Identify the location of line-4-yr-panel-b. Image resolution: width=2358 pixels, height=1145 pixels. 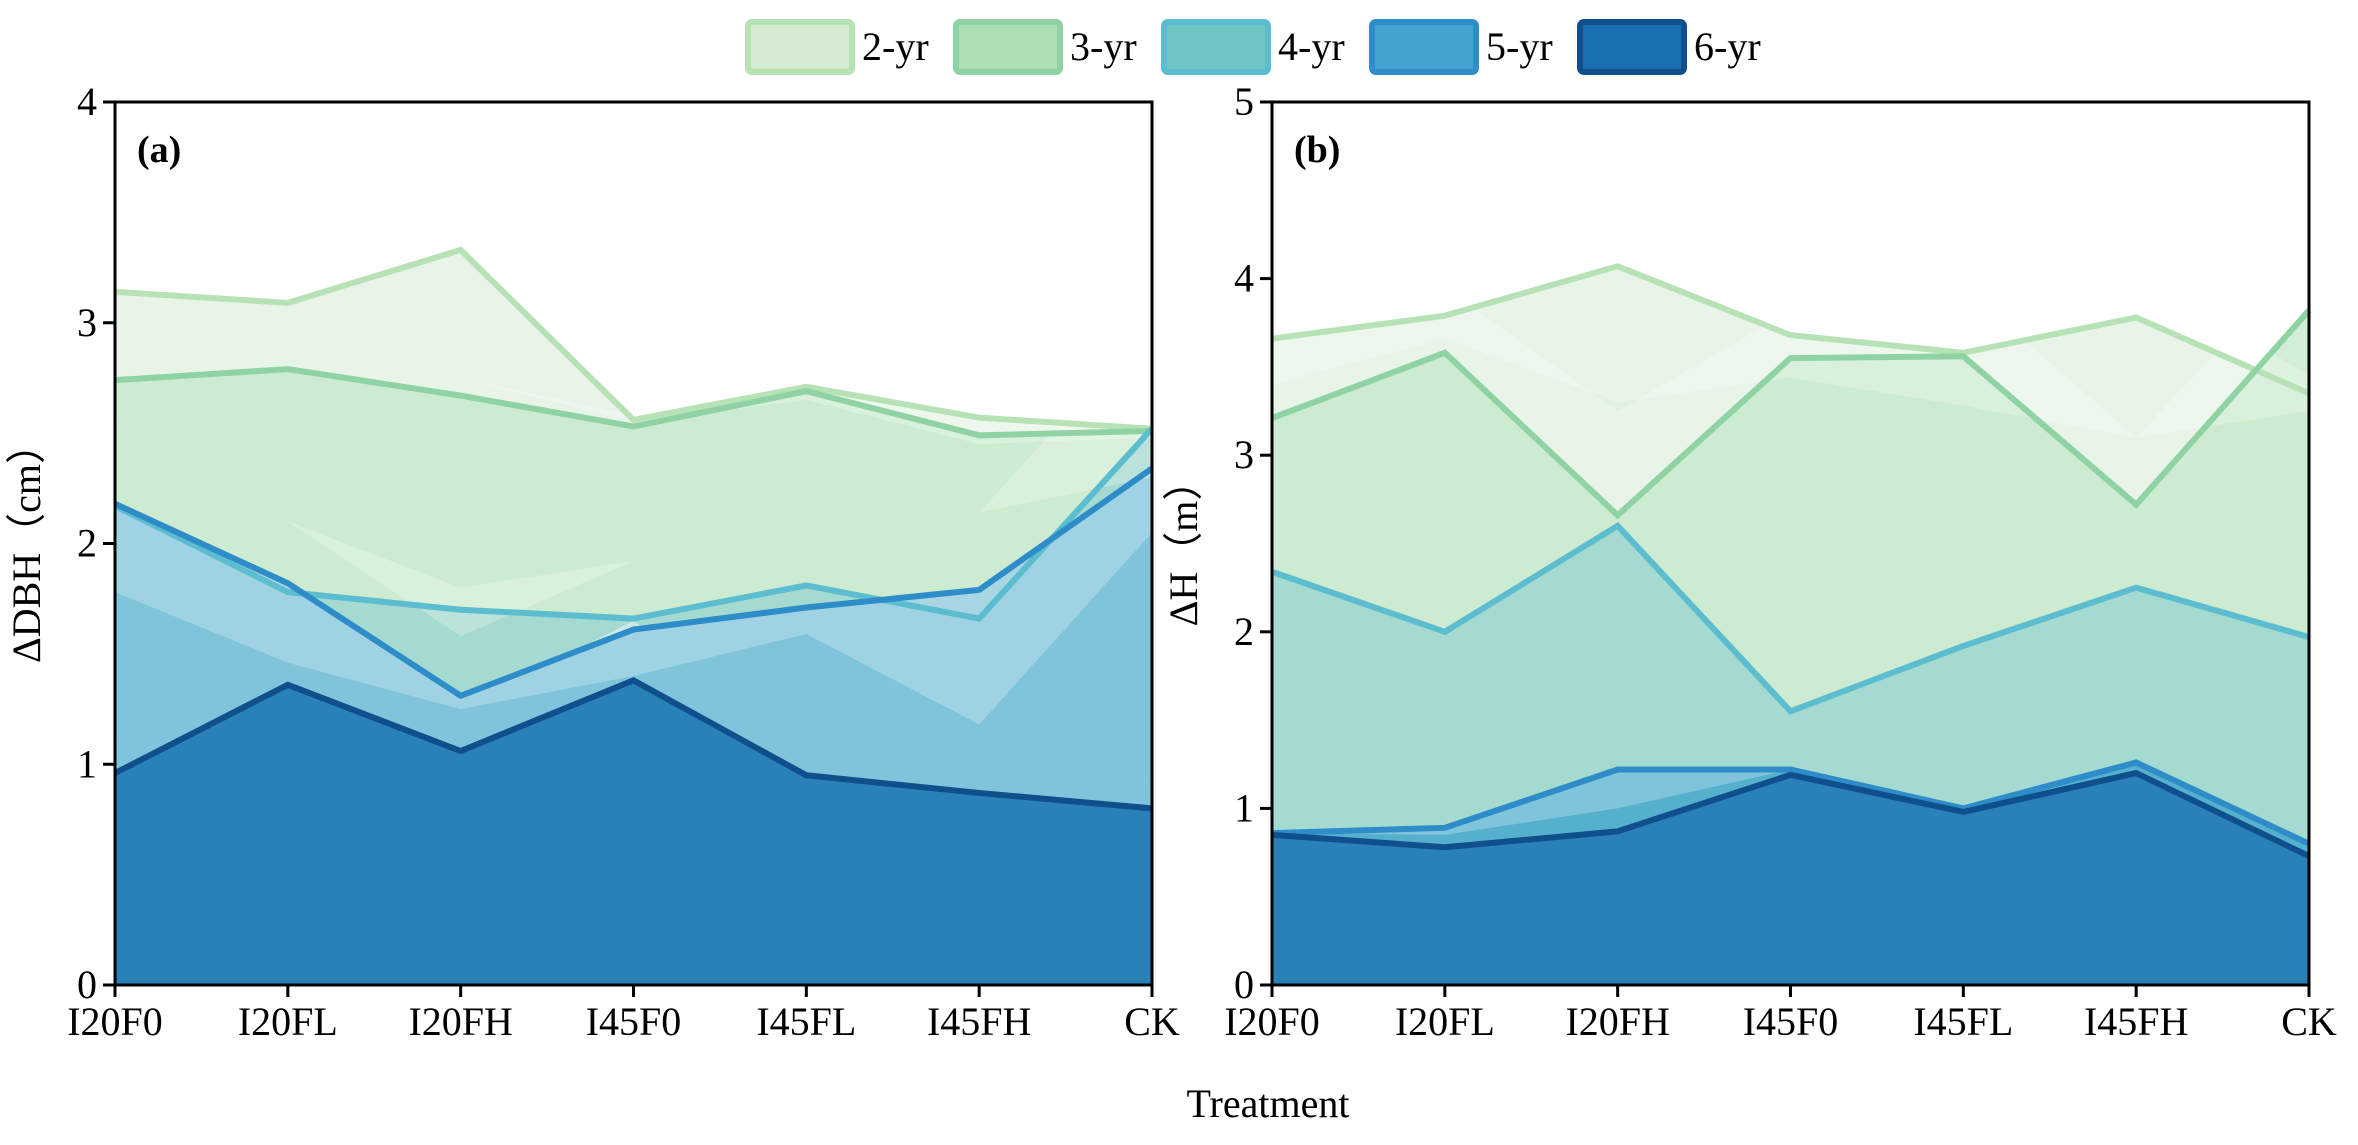
(1790, 618).